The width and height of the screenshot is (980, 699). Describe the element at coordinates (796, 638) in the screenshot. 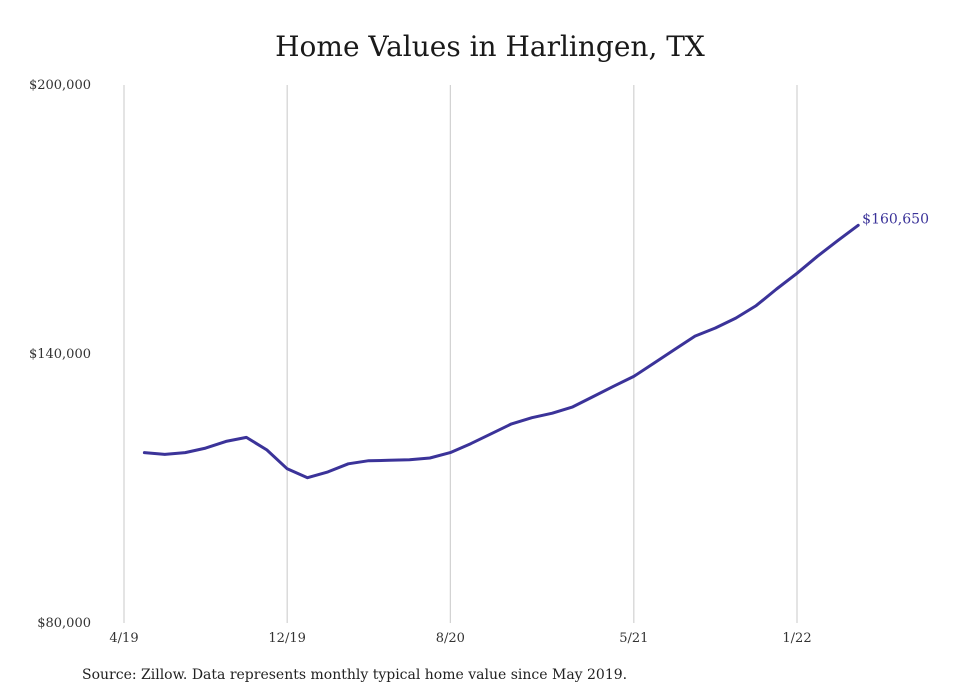

I see `x-tick-label: 1/22` at that location.